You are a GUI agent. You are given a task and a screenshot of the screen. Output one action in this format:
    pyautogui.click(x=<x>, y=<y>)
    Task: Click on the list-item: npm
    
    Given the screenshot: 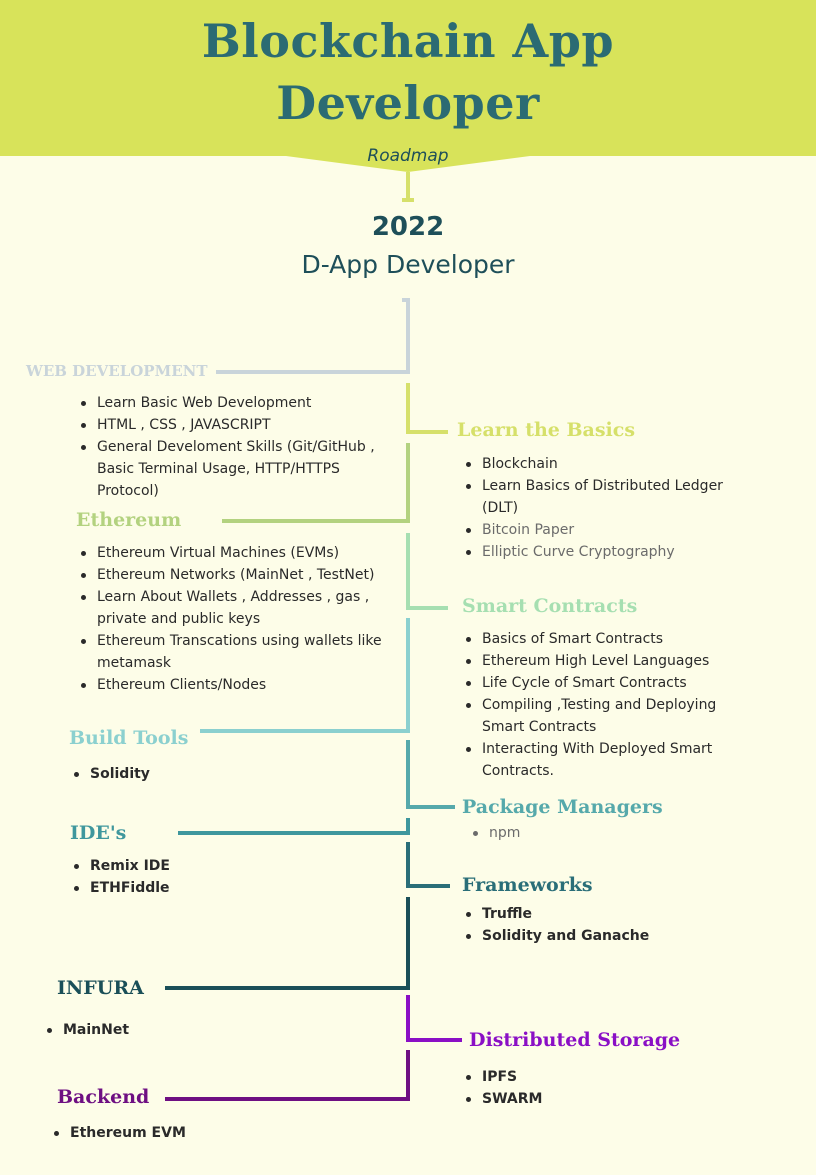 What is the action you would take?
    pyautogui.click(x=620, y=833)
    